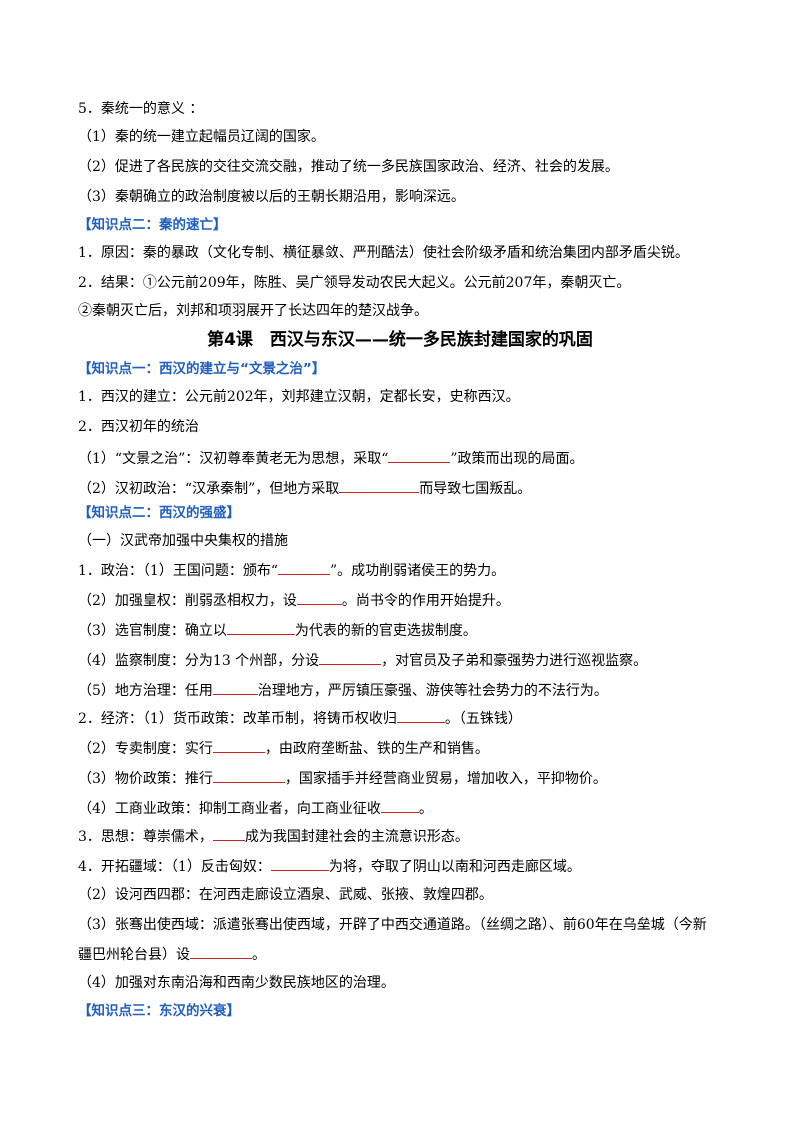 The height and width of the screenshot is (1132, 800). What do you see at coordinates (483, 719) in the screenshot?
I see `text: 。（五铢钱）` at bounding box center [483, 719].